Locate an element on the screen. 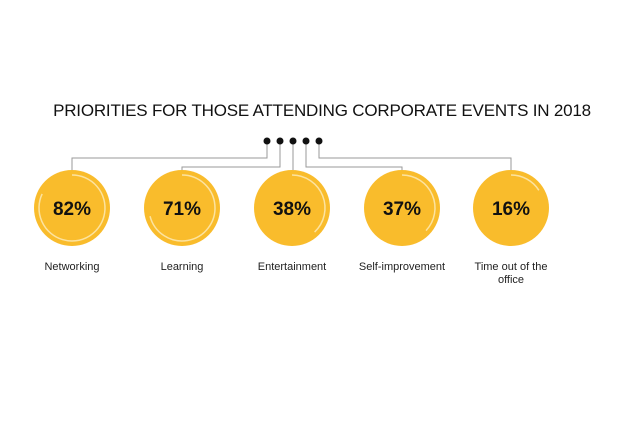  category-label: Entertainment is located at coordinates (292, 267).